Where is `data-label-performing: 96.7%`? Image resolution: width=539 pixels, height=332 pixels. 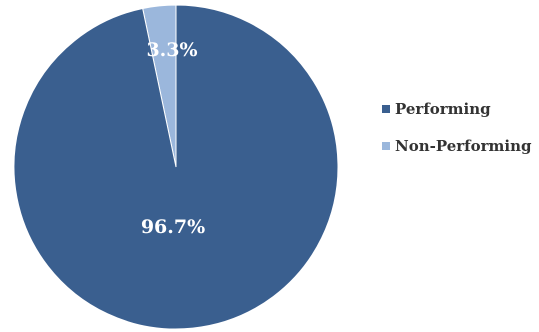 data-label-performing: 96.7% is located at coordinates (173, 227).